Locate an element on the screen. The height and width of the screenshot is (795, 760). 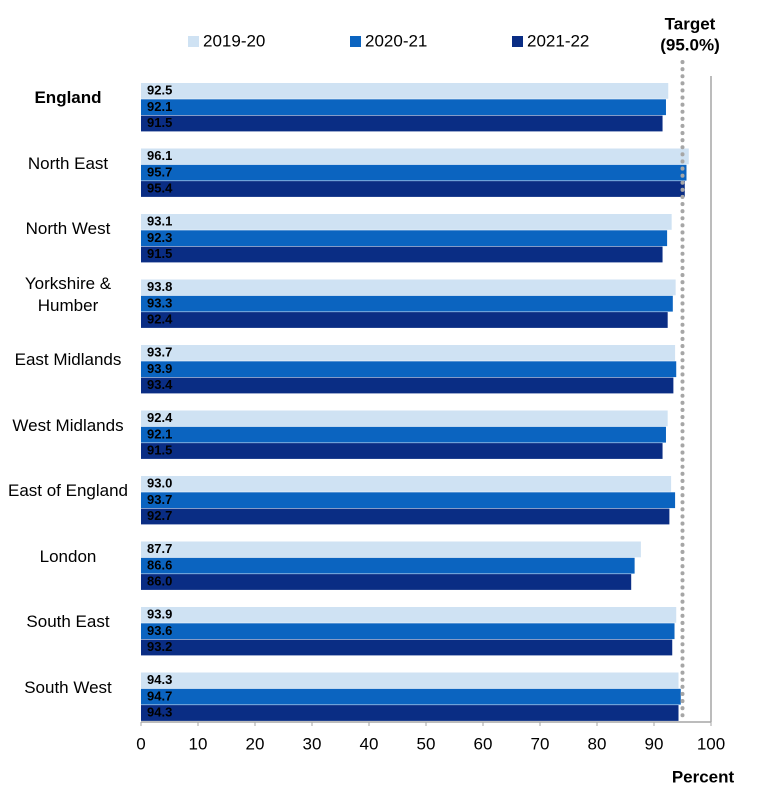
category-label: North East is located at coordinates (68, 163).